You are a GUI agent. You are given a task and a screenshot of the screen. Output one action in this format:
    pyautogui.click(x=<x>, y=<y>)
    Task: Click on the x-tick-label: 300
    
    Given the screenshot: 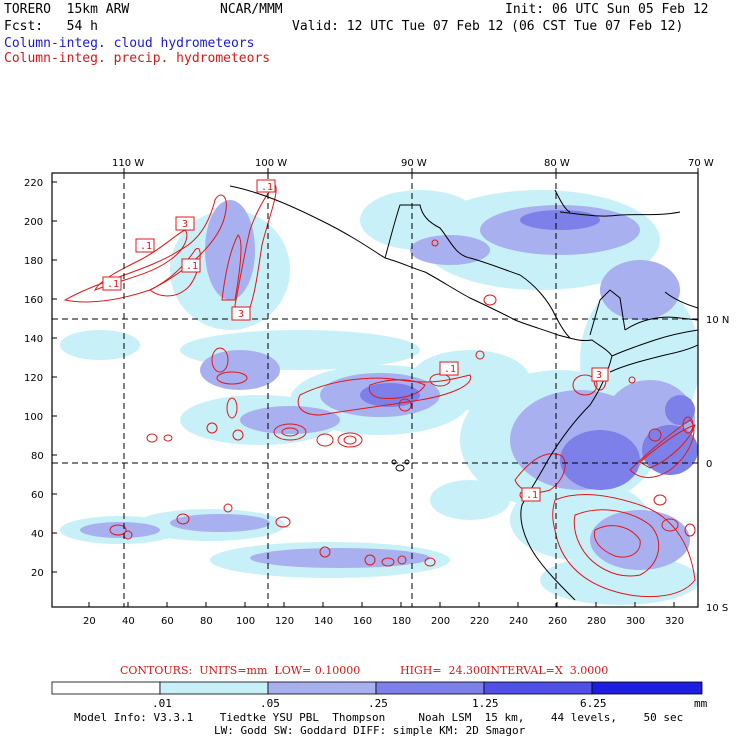 What is the action you would take?
    pyautogui.click(x=635, y=621)
    